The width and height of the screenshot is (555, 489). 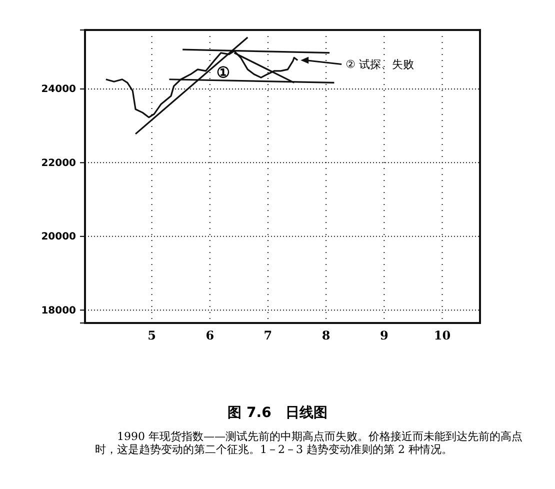 I want to click on x-tick-label: 7, so click(x=268, y=335).